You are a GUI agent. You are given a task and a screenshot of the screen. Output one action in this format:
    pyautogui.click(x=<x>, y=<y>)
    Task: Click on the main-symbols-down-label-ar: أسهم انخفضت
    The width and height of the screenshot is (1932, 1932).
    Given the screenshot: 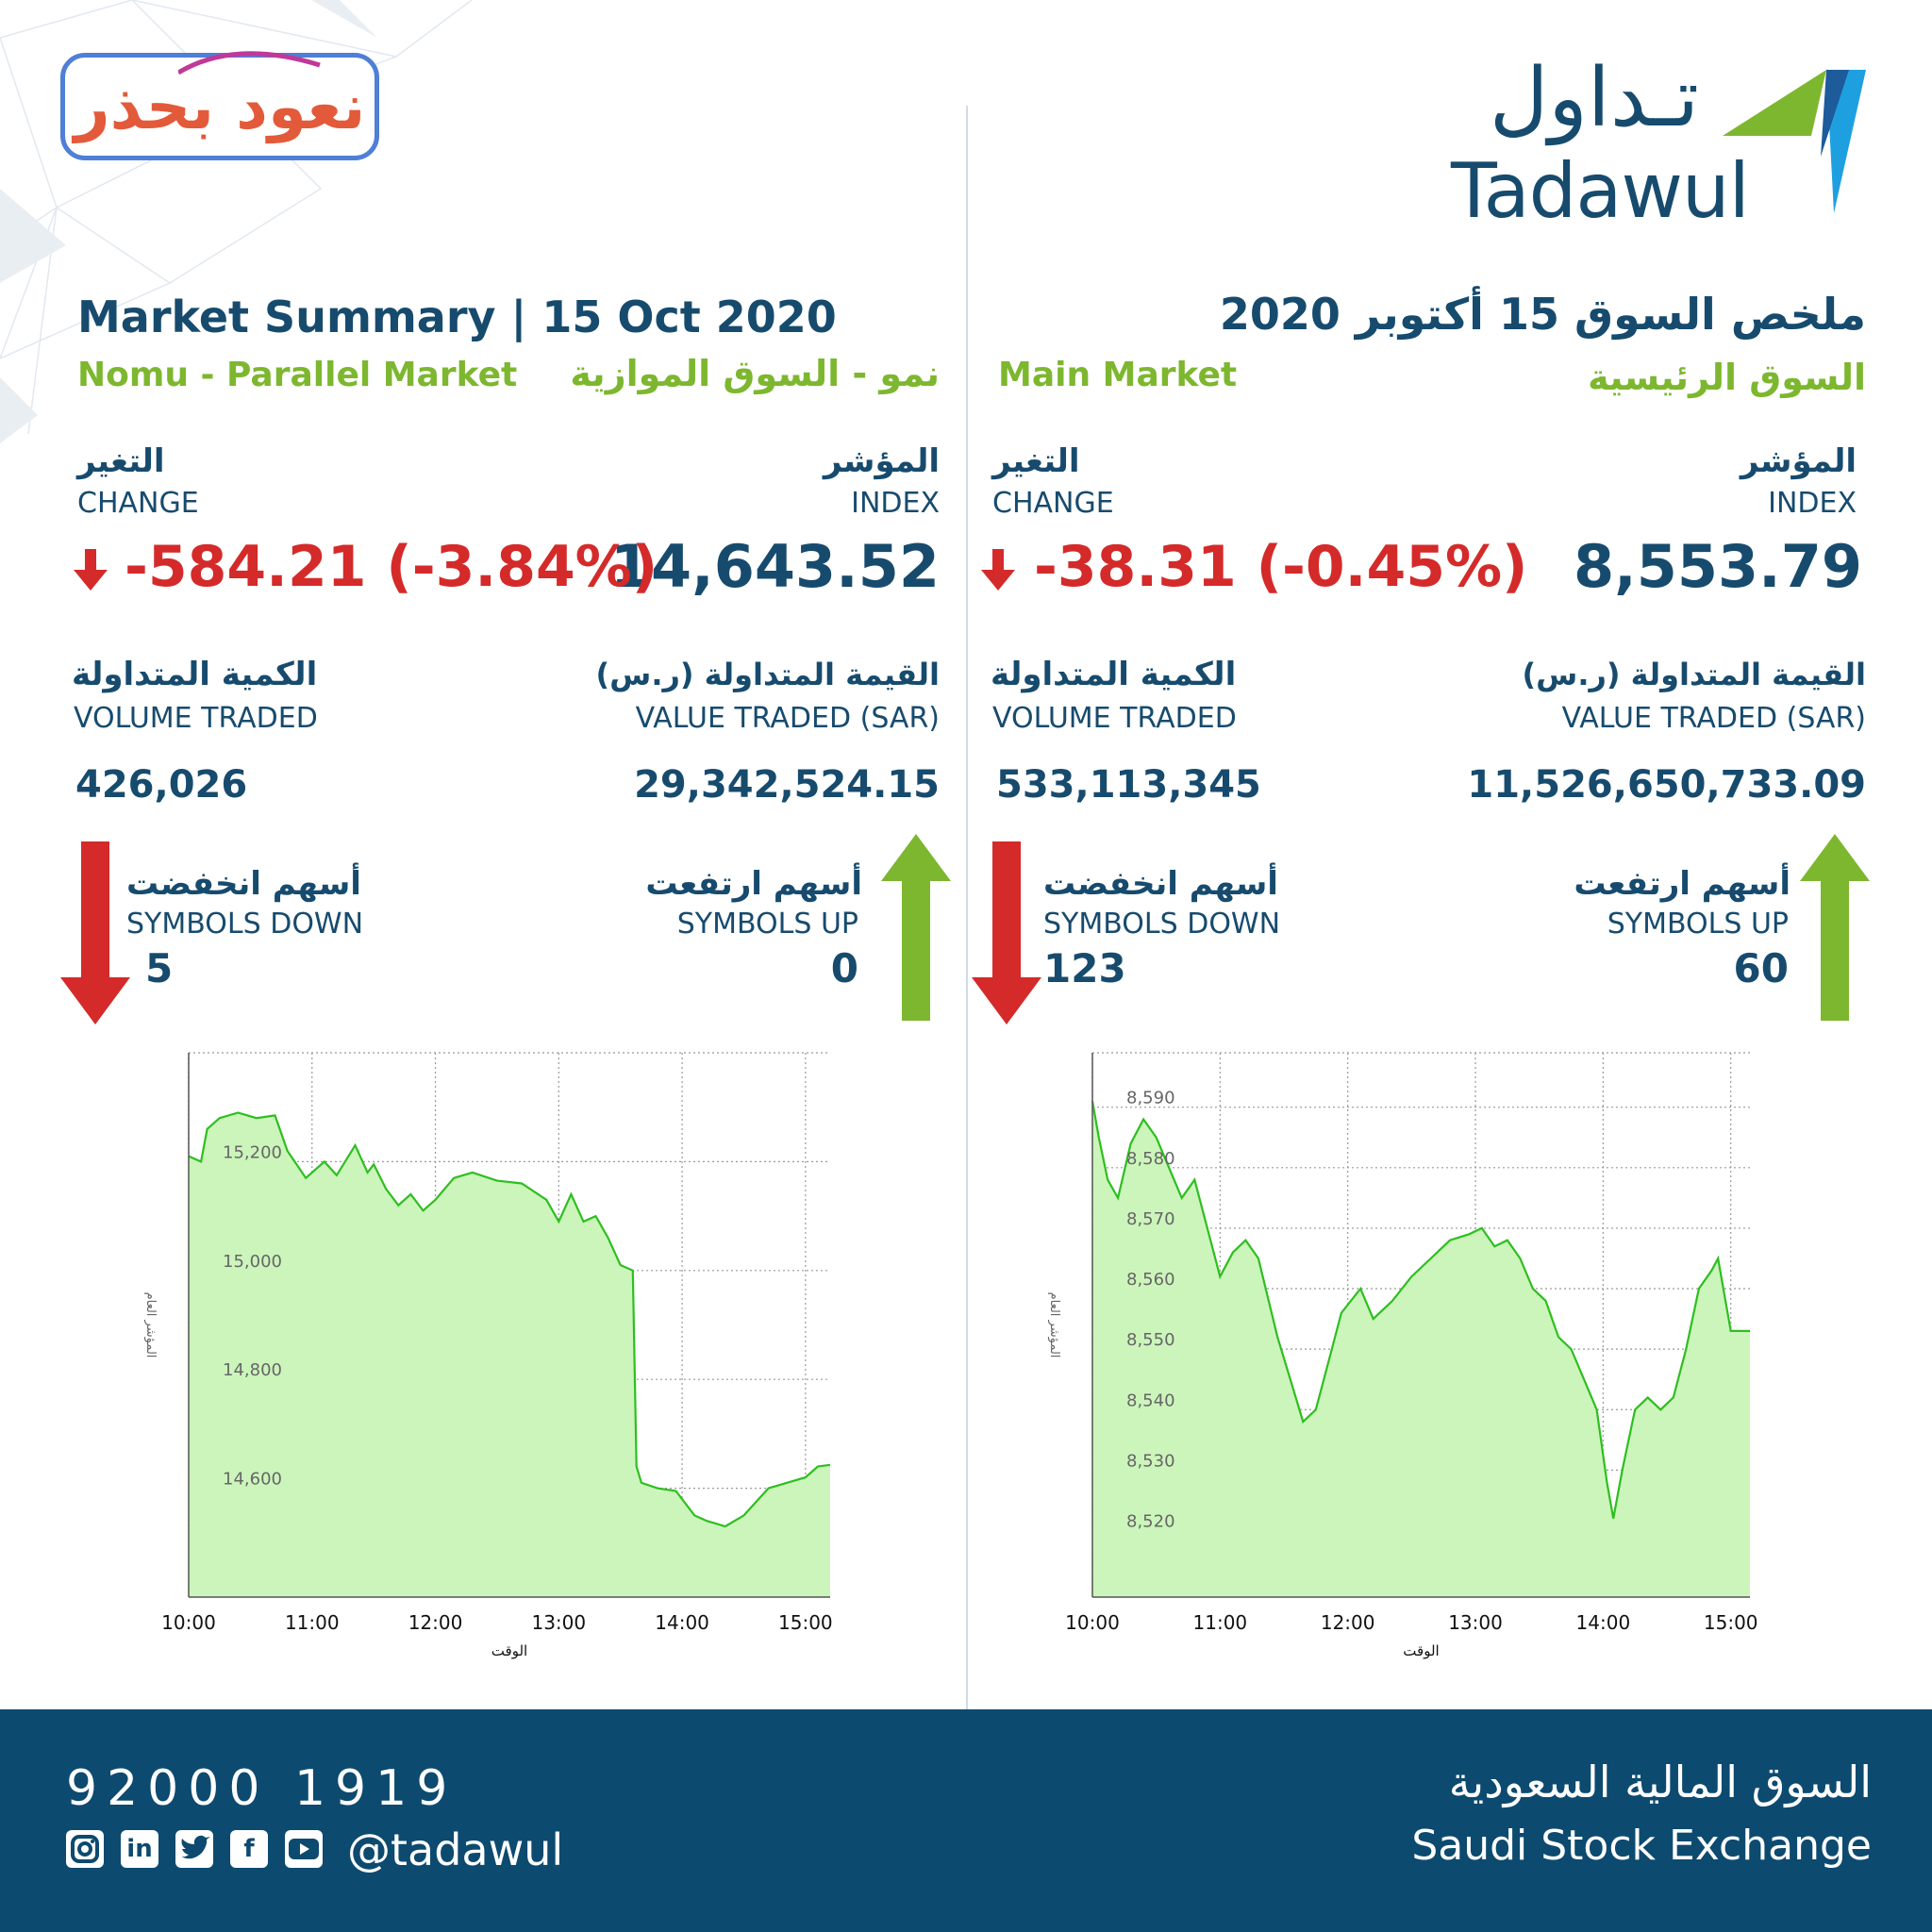 What is the action you would take?
    pyautogui.click(x=1160, y=884)
    